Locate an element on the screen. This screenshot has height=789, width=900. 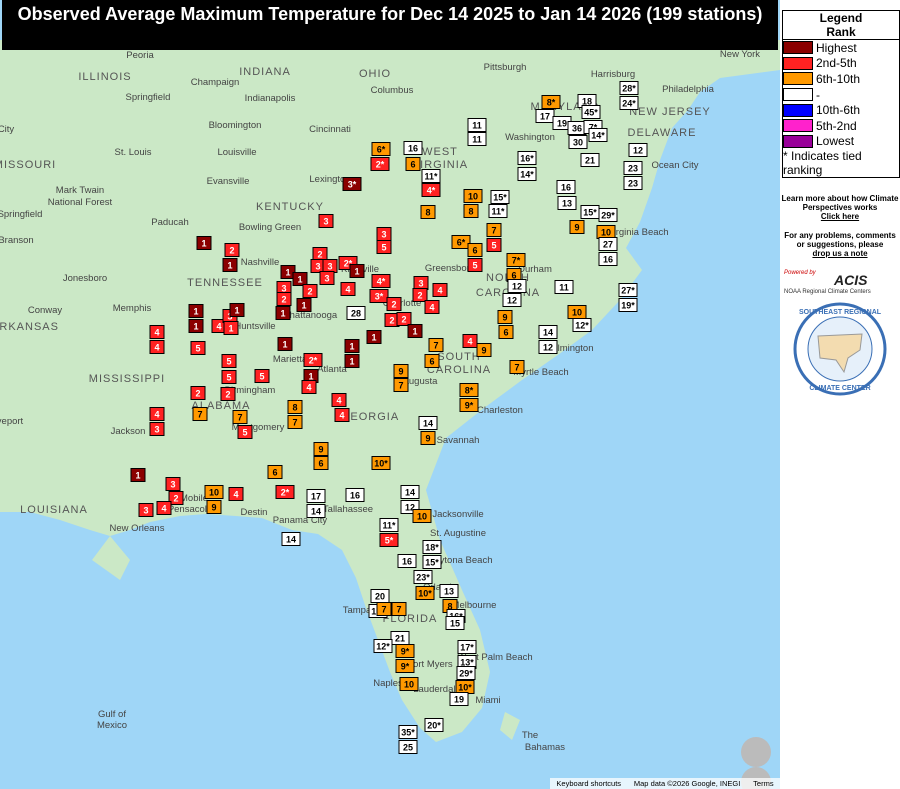
station-label: 27 is located at coordinates (608, 244).